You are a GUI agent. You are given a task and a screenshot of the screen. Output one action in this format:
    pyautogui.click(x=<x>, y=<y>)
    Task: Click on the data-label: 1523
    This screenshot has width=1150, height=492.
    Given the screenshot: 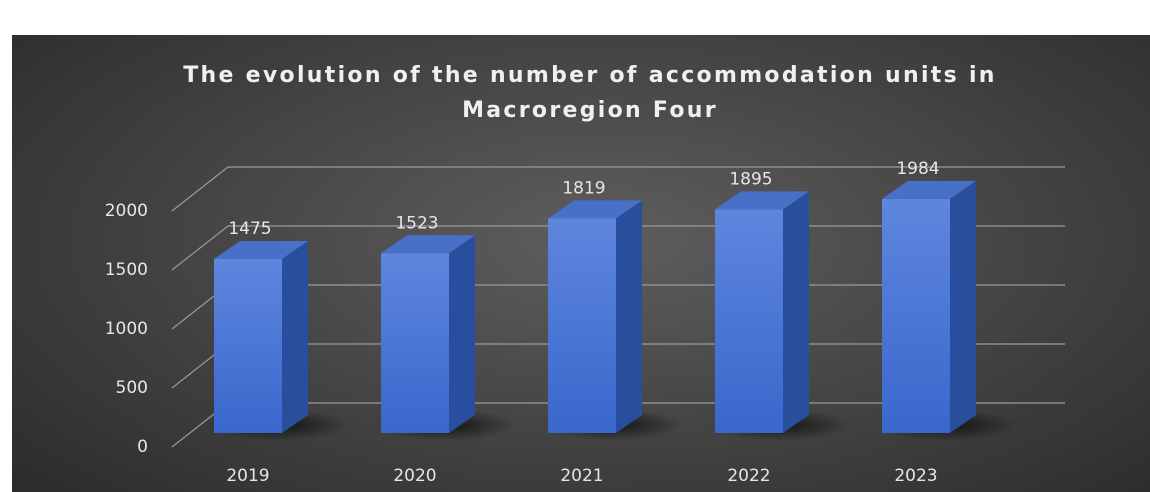 What is the action you would take?
    pyautogui.click(x=416, y=223)
    